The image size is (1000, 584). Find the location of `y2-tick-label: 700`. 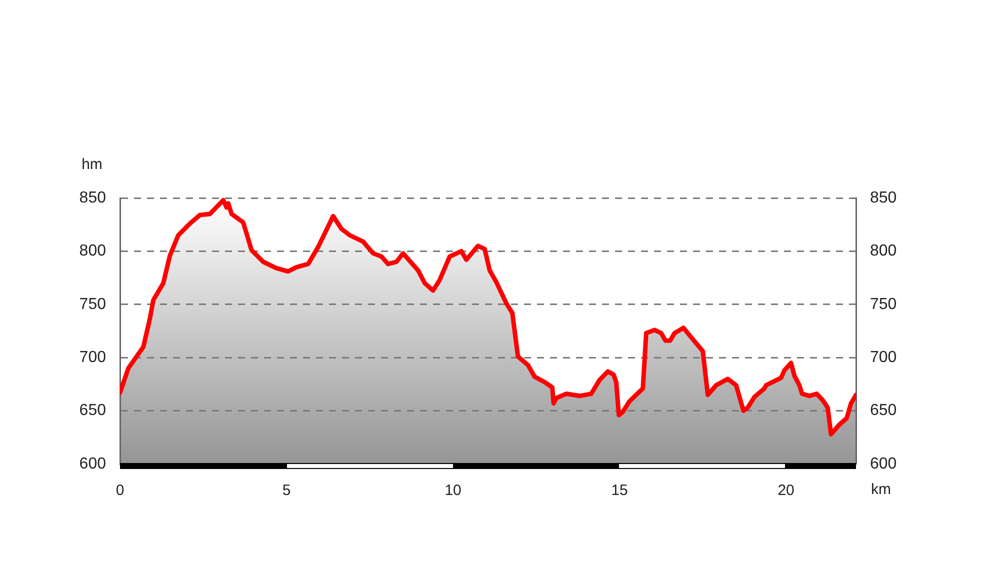

y2-tick-label: 700 is located at coordinates (883, 357).